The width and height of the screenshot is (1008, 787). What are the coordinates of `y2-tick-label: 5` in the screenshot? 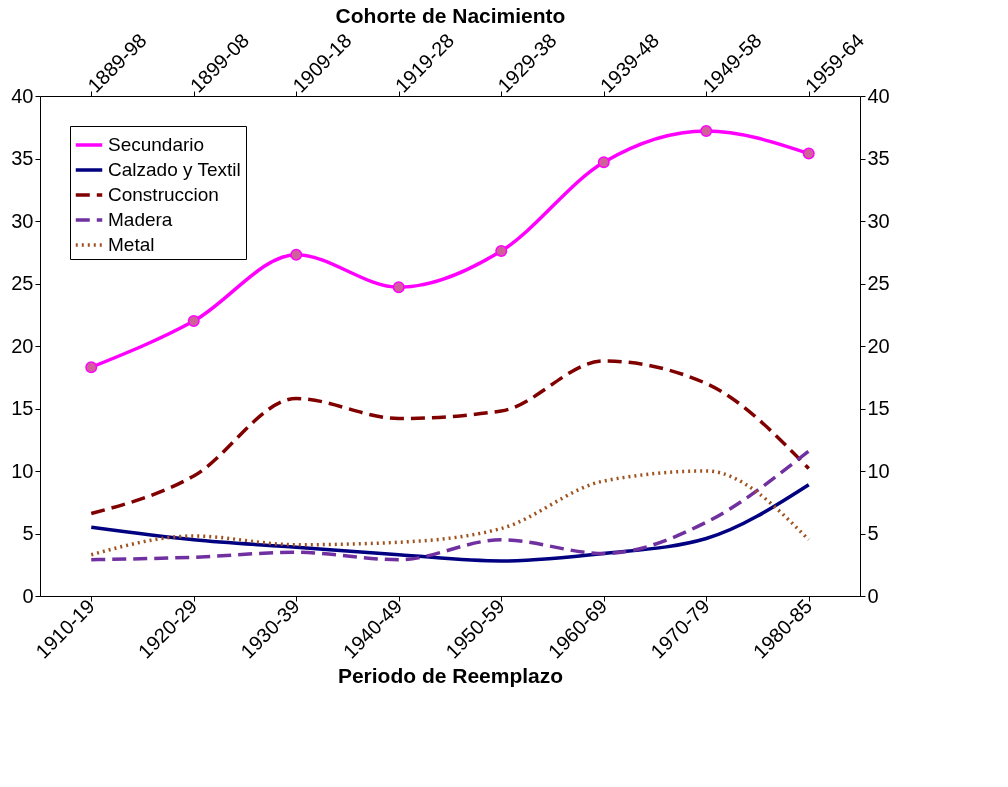 It's located at (873, 533).